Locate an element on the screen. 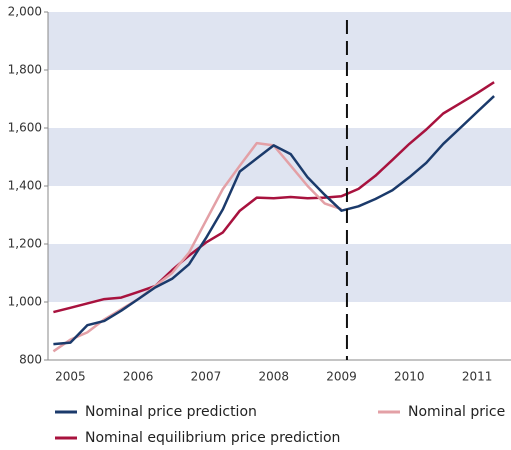  legend-label: Nominal price prediction is located at coordinates (171, 412).